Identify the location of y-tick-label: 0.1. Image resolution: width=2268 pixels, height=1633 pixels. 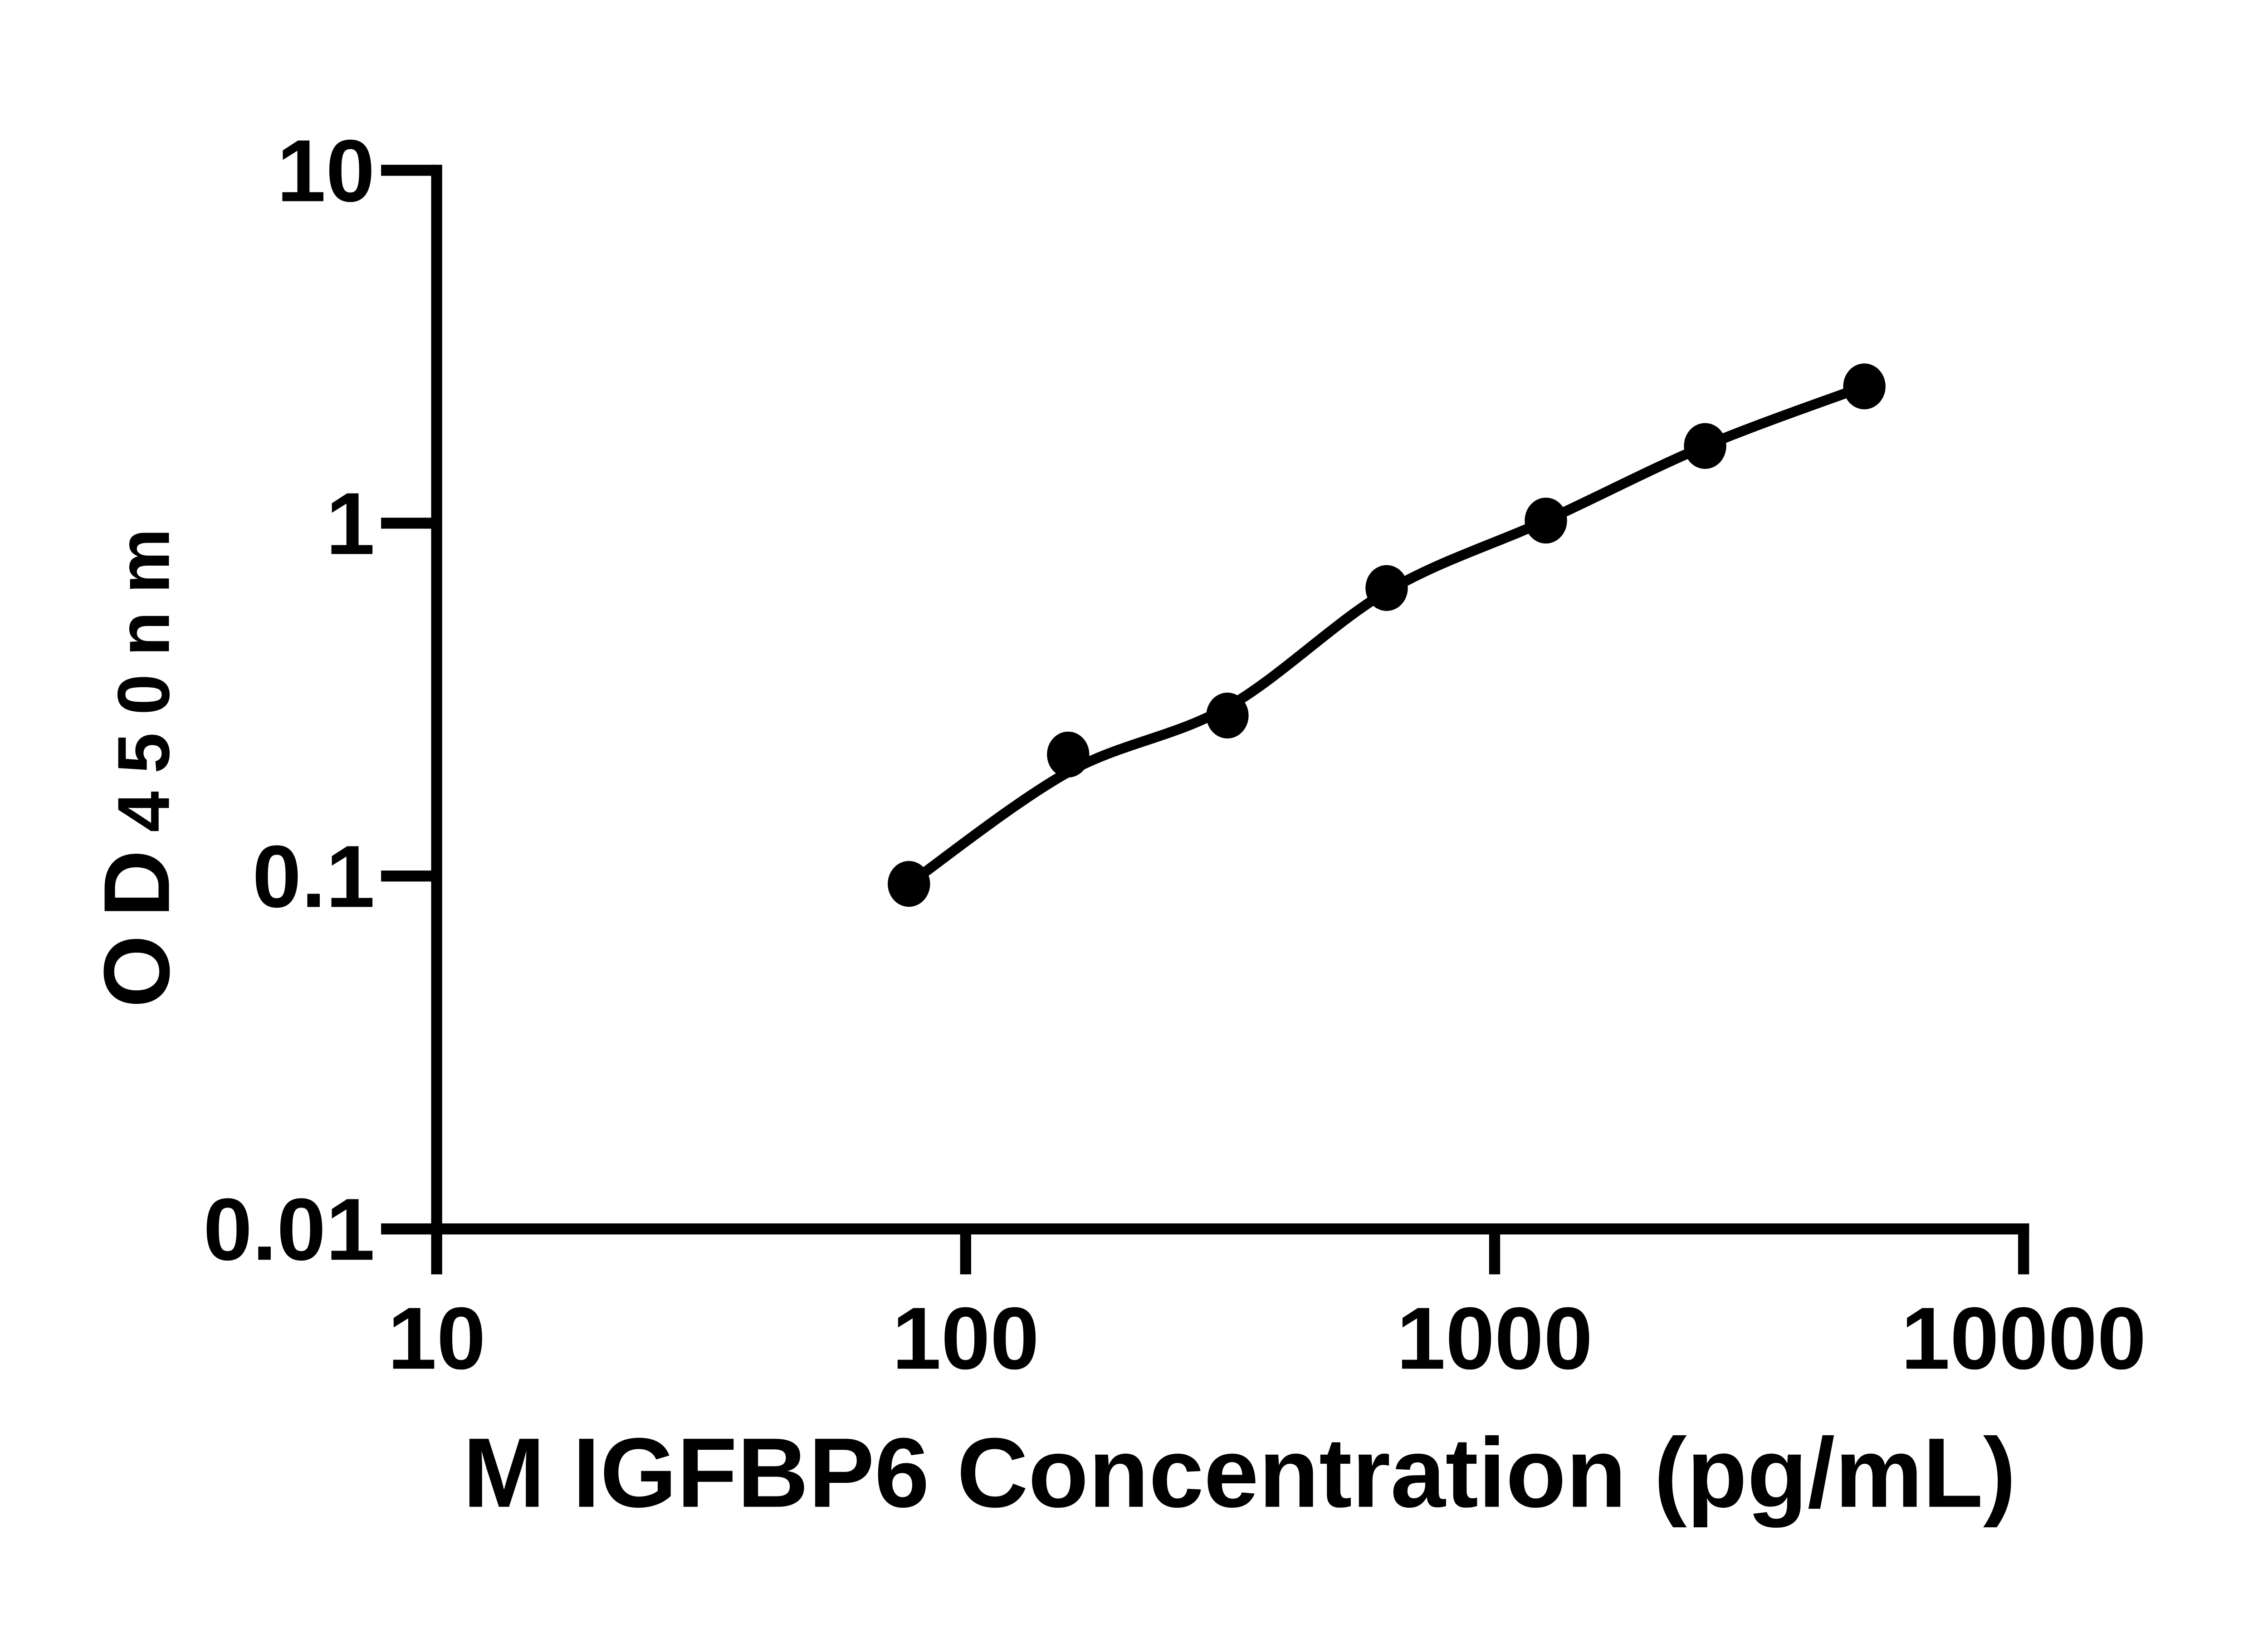
(313, 876).